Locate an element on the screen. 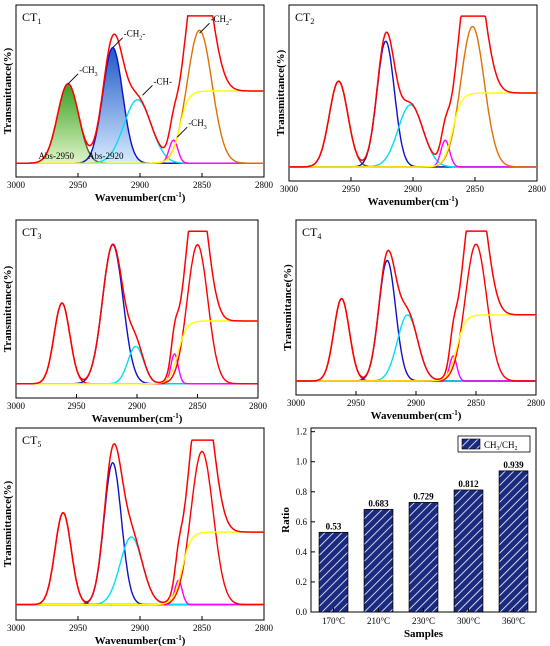 Image resolution: width=550 pixels, height=646 pixels. legend-label: CH3/CH2 is located at coordinates (501, 446).